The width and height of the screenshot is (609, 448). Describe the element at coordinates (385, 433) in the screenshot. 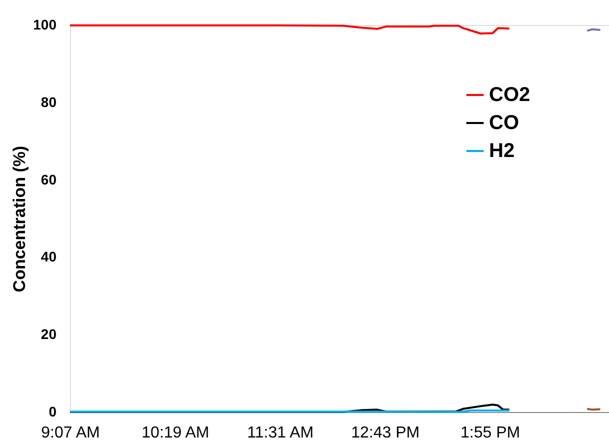

I see `x-tick-label: 12:43 PM` at that location.